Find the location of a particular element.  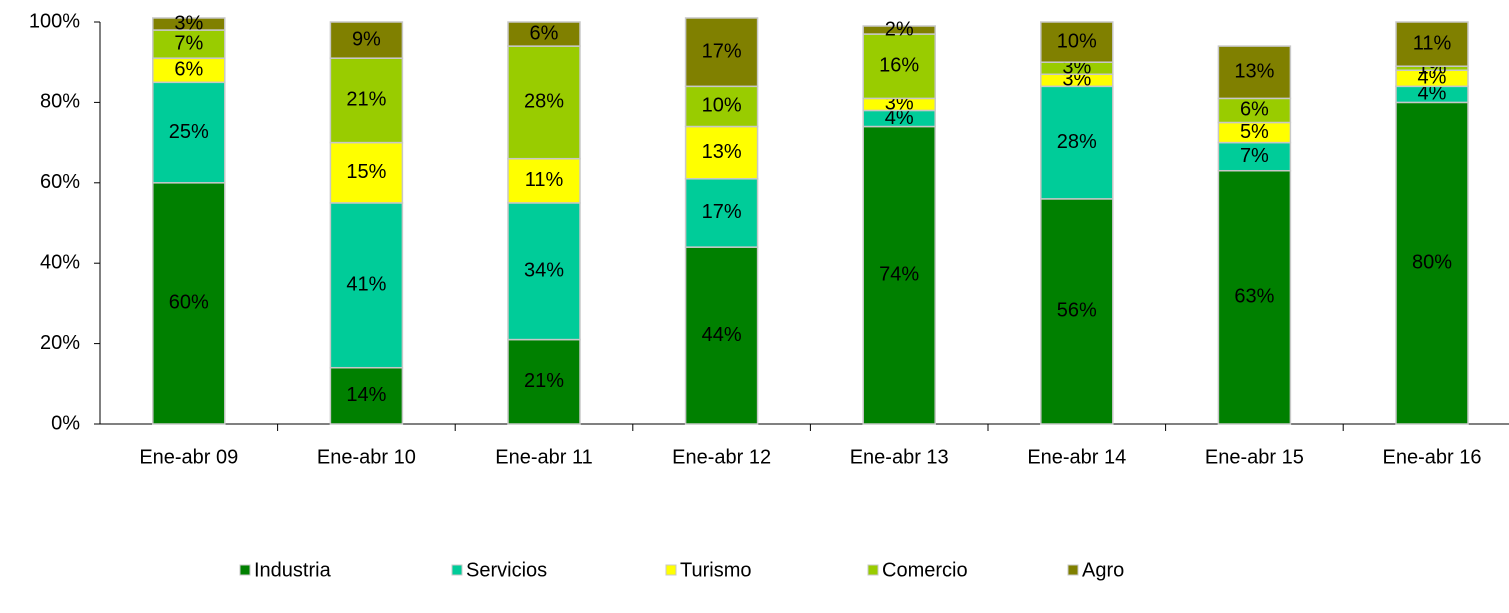

x-tick-label: Ene-abr 09 is located at coordinates (188, 457).